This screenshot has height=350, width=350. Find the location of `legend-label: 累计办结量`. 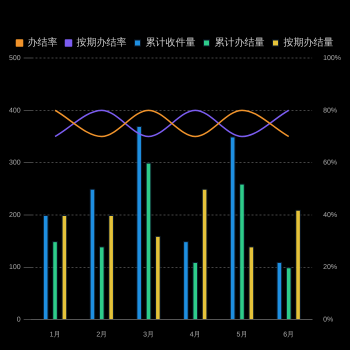

legend-label: 累计办结量 is located at coordinates (239, 42).